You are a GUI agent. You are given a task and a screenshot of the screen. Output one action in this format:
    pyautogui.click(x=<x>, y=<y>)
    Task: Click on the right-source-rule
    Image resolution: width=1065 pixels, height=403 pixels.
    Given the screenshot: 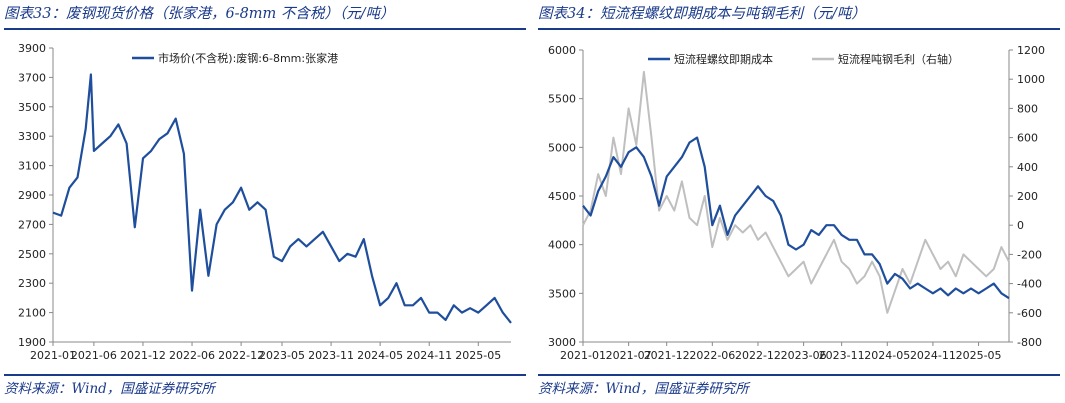 What is the action you would take?
    pyautogui.click(x=799, y=375)
    